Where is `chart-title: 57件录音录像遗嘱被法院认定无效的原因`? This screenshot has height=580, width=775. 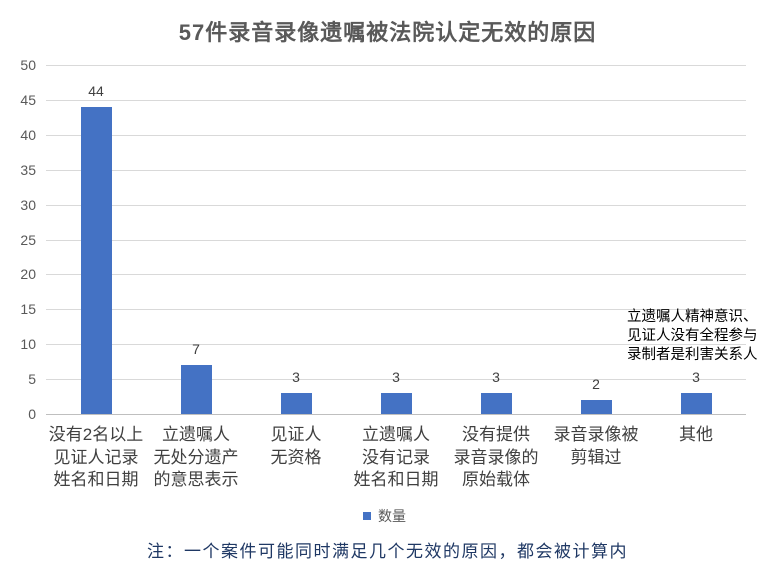 chart-title: 57件录音录像遗嘱被法院认定无效的原因 is located at coordinates (387, 32).